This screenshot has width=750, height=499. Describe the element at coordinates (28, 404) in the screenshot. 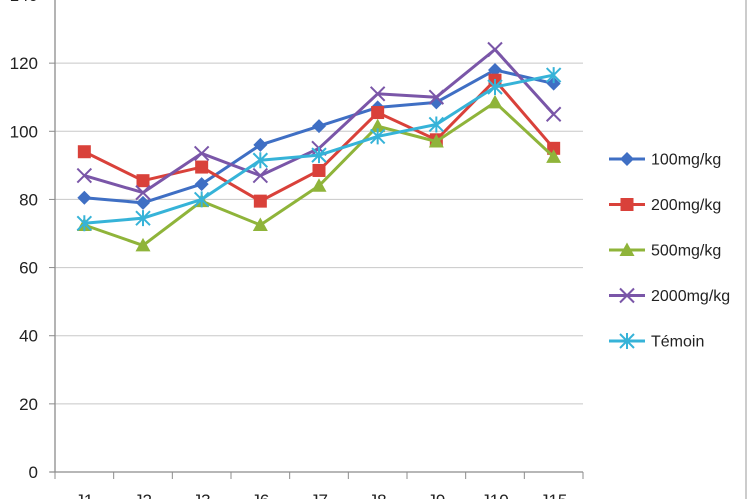

I see `y-tick-label: 20` at that location.